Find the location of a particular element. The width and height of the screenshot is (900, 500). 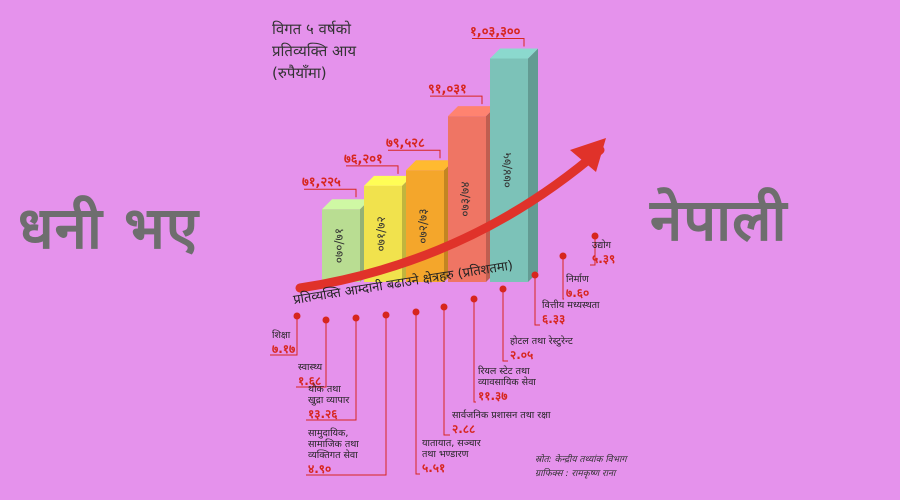

income-bar-1: ०७०/७१ ७१,२२५ is located at coordinates (336, 228).